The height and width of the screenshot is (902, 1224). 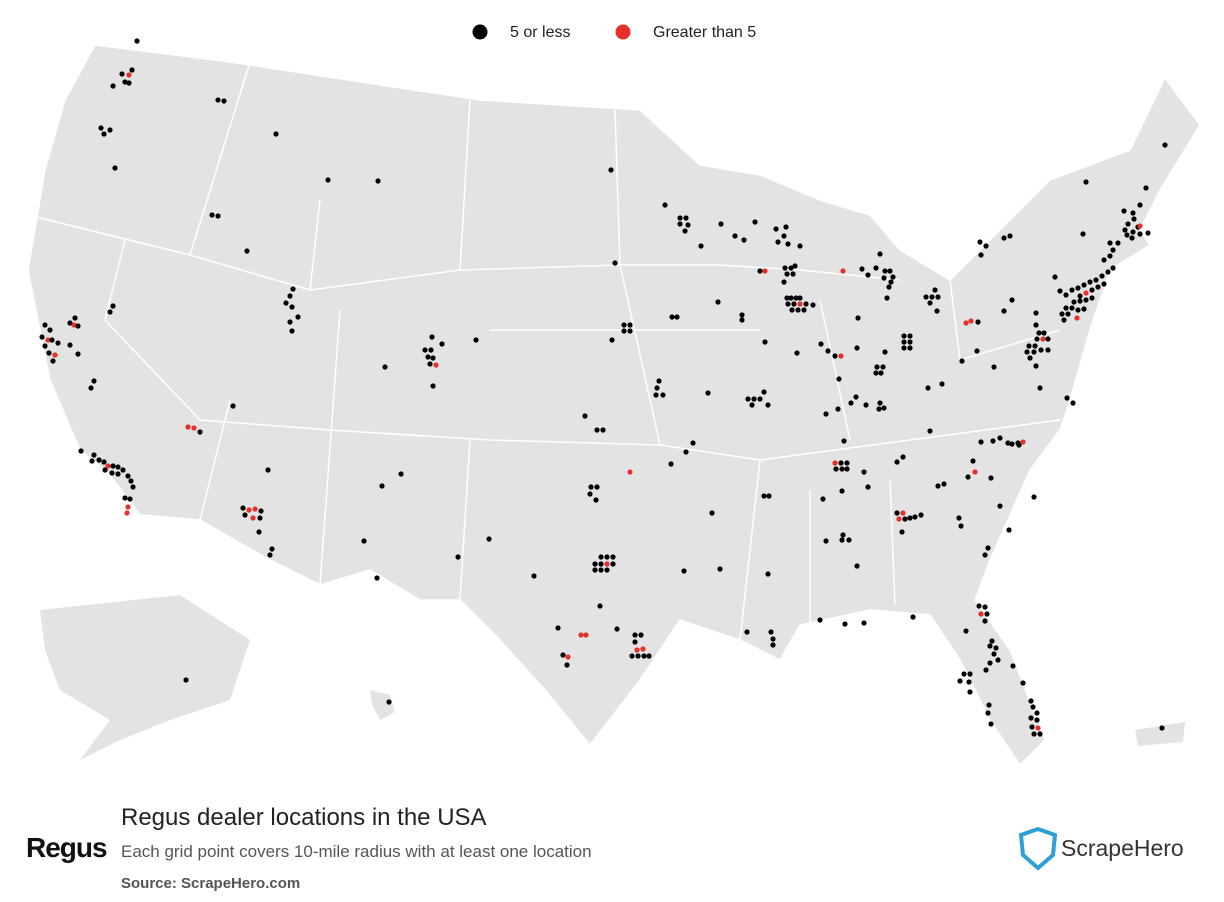 What do you see at coordinates (614, 32) in the screenshot?
I see `legend: 5 or less Greater than 5` at bounding box center [614, 32].